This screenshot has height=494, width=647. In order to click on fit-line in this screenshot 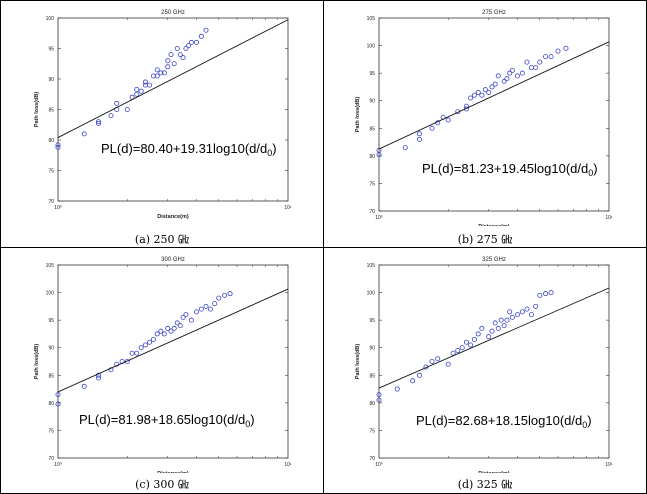, I will do `click(494, 95)`.